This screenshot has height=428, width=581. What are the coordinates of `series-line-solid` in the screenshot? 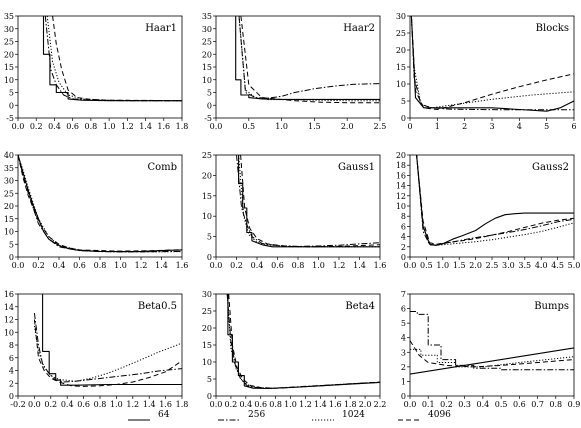 It's located at (307, 58).